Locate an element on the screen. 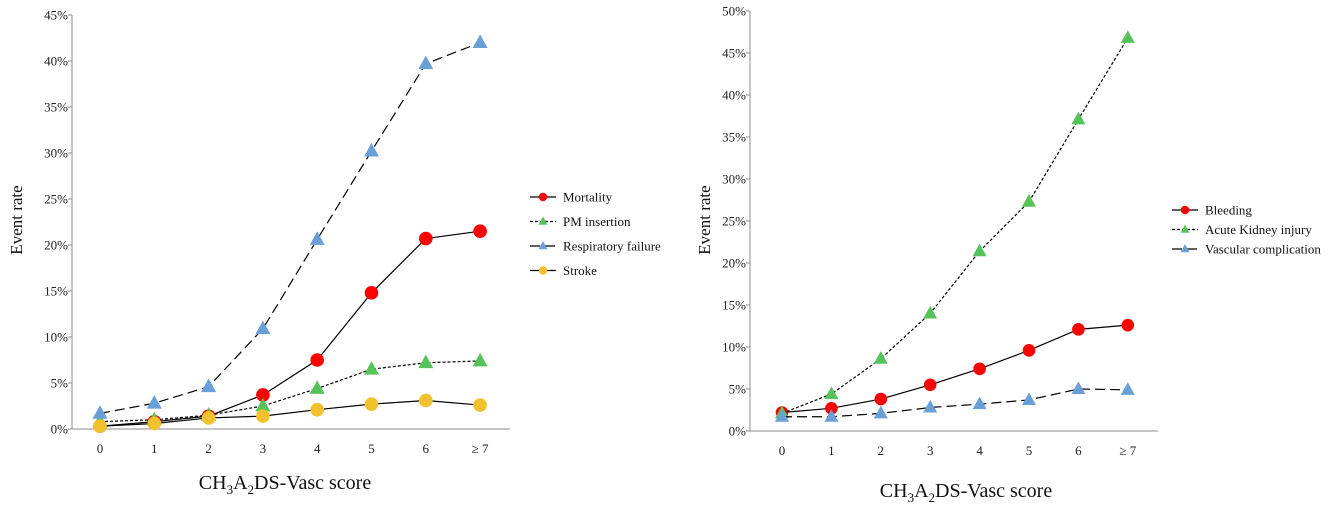 This screenshot has width=1336, height=505. y-tick-label: 45% is located at coordinates (734, 53).